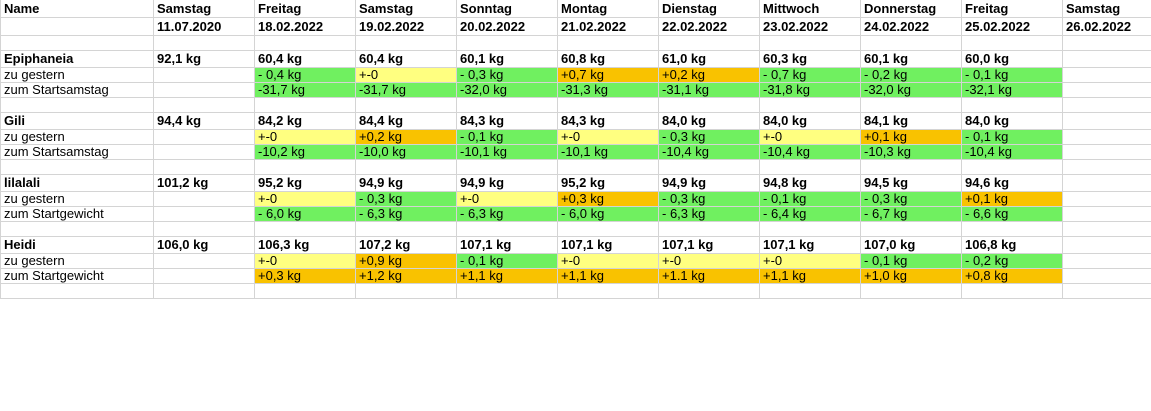 This screenshot has width=1151, height=411. Describe the element at coordinates (204, 245) in the screenshot. I see `weight-cell: 106,0 kg` at that location.